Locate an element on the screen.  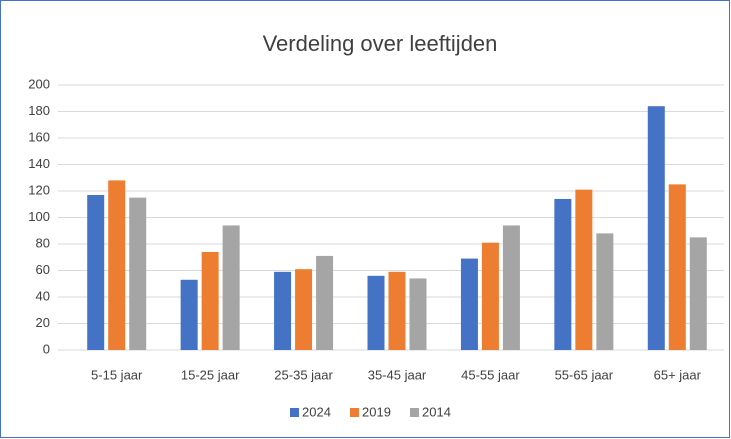
legend-label: 2019 is located at coordinates (376, 411).